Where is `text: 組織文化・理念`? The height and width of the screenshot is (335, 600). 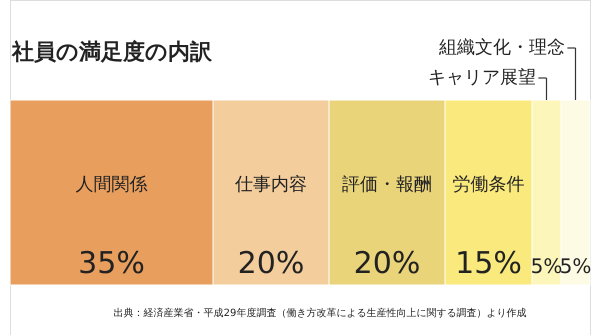 text: 組織文化・理念 is located at coordinates (502, 47).